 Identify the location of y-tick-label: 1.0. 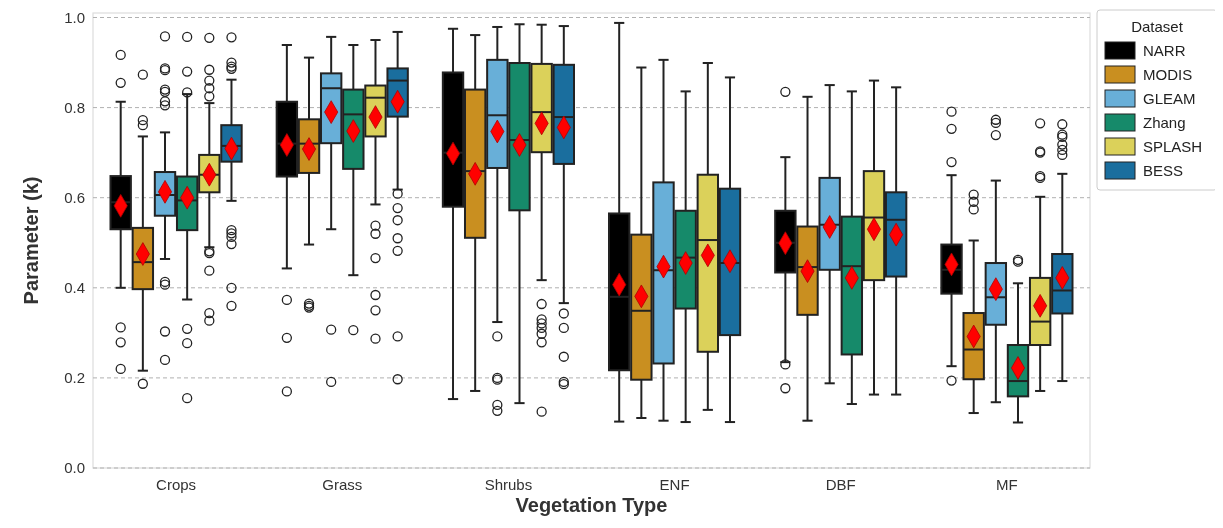
(74, 17).